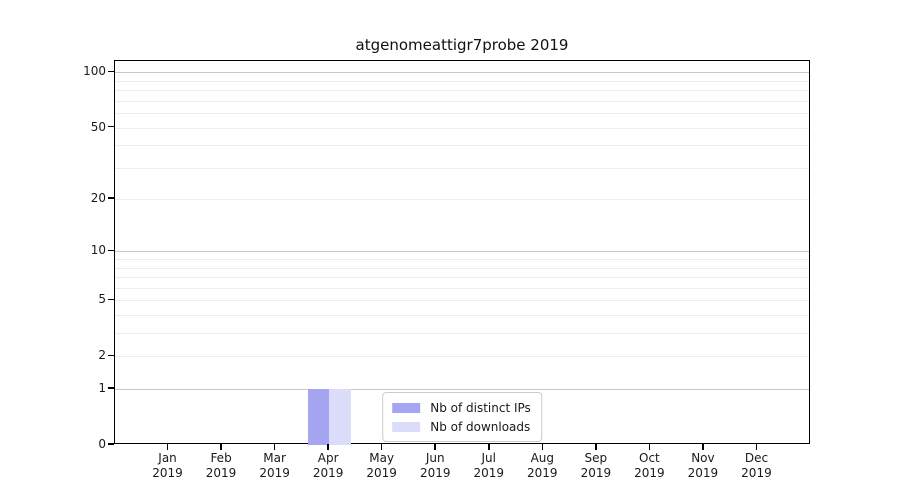 This screenshot has width=900, height=500. I want to click on bar-distinct-ips, so click(318, 417).